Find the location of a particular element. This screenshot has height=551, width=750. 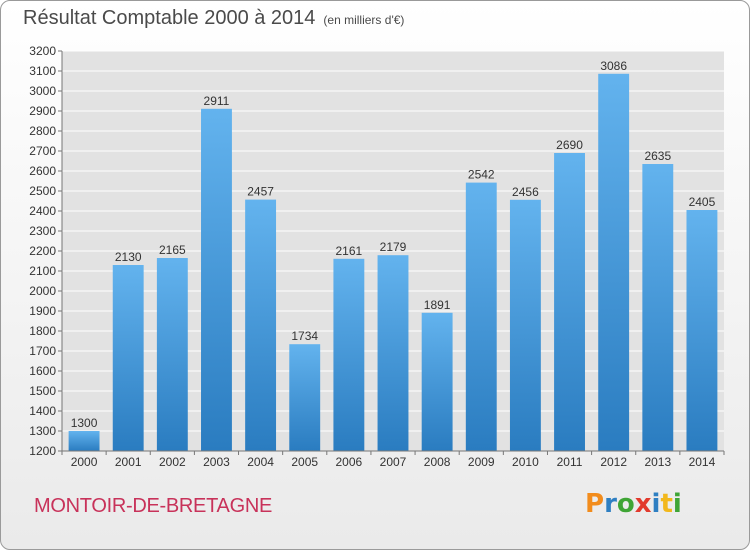

bar-2002 is located at coordinates (172, 354).